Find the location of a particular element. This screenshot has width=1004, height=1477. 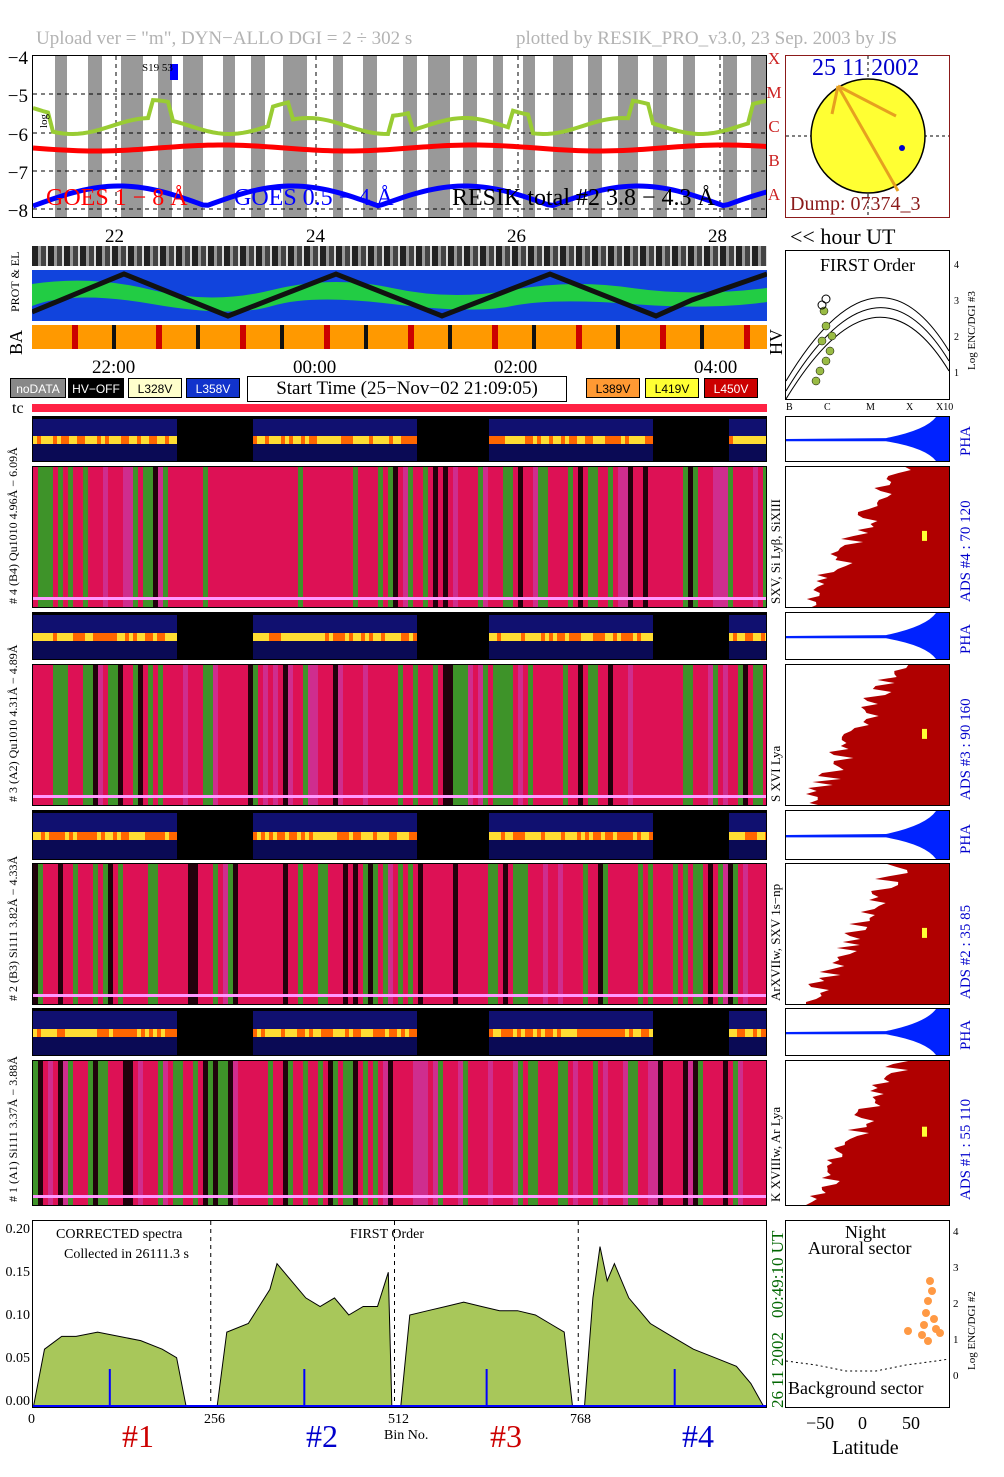

legend-nodata: noDATA is located at coordinates (38, 388).